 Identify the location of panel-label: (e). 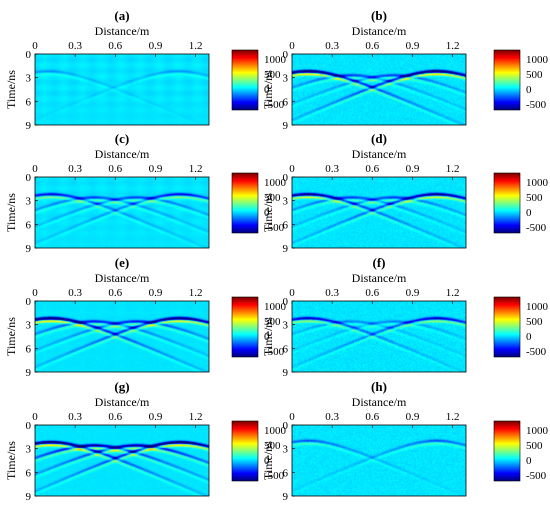
(122, 262).